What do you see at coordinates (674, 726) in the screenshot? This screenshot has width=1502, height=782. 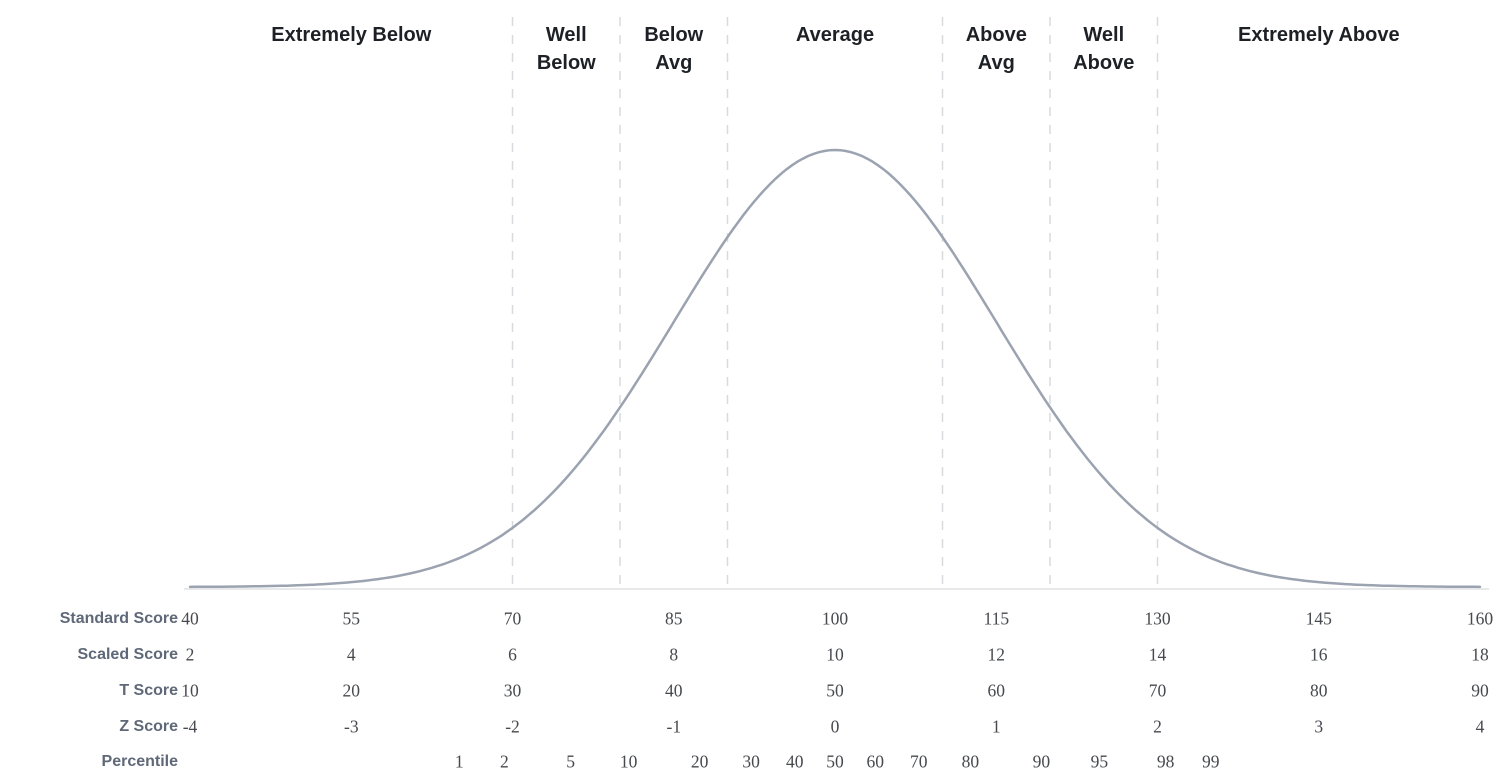 I see `axis-tick-value: -1` at bounding box center [674, 726].